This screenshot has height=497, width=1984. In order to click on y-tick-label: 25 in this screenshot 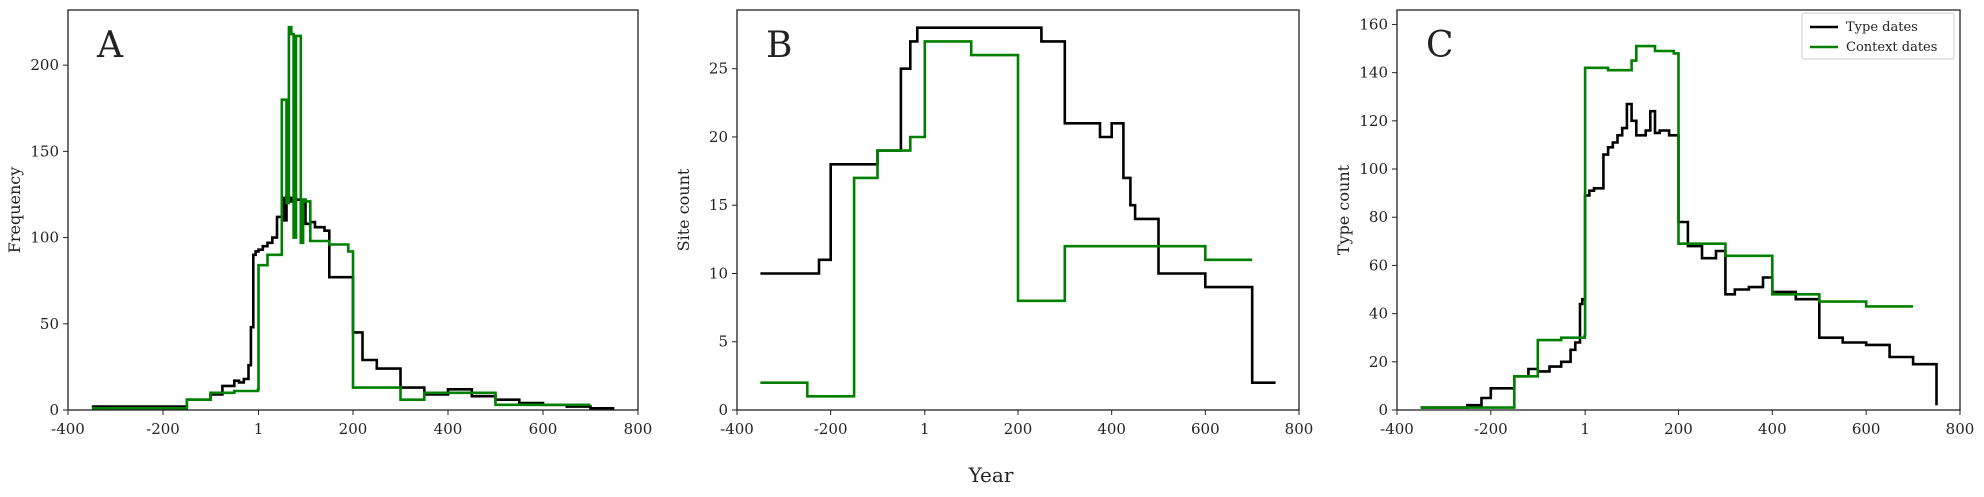, I will do `click(718, 69)`.